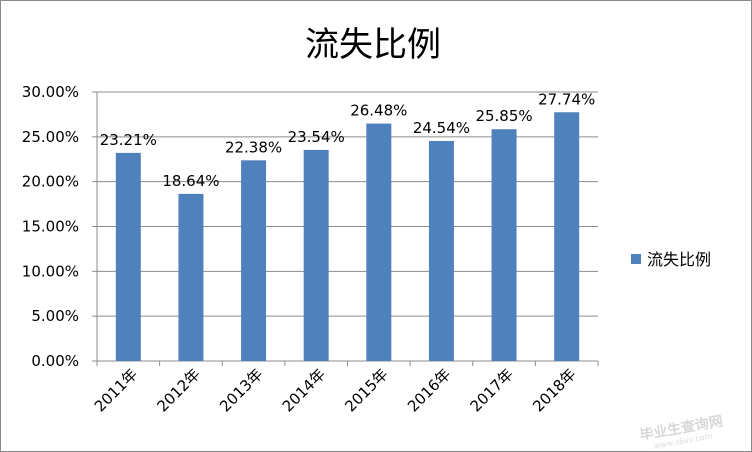  What do you see at coordinates (378, 111) in the screenshot?
I see `data-label: 26.48%` at bounding box center [378, 111].